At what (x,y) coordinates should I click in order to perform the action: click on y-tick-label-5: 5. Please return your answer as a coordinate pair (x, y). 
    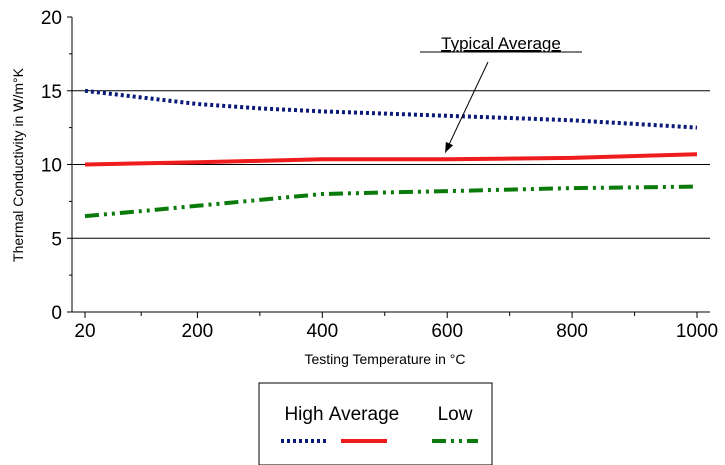
    Looking at the image, I should click on (56, 239).